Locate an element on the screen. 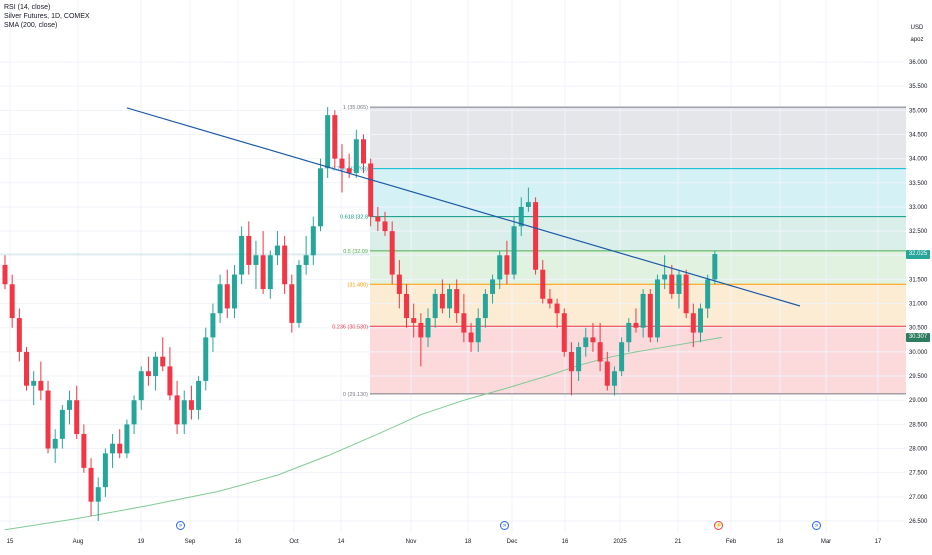  fib-level-label: (31.400) is located at coordinates (358, 285).